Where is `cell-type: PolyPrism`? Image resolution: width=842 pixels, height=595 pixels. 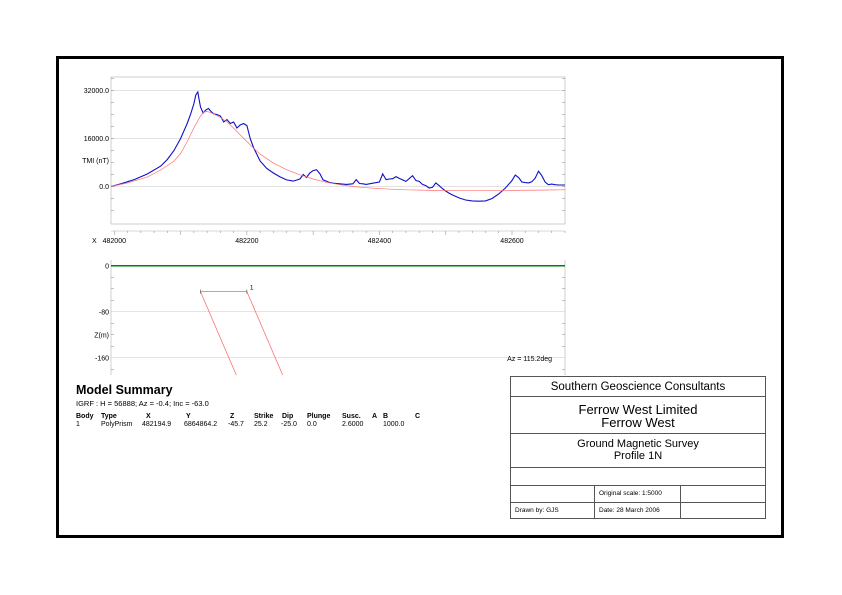
cell-type: PolyPrism is located at coordinates (117, 424).